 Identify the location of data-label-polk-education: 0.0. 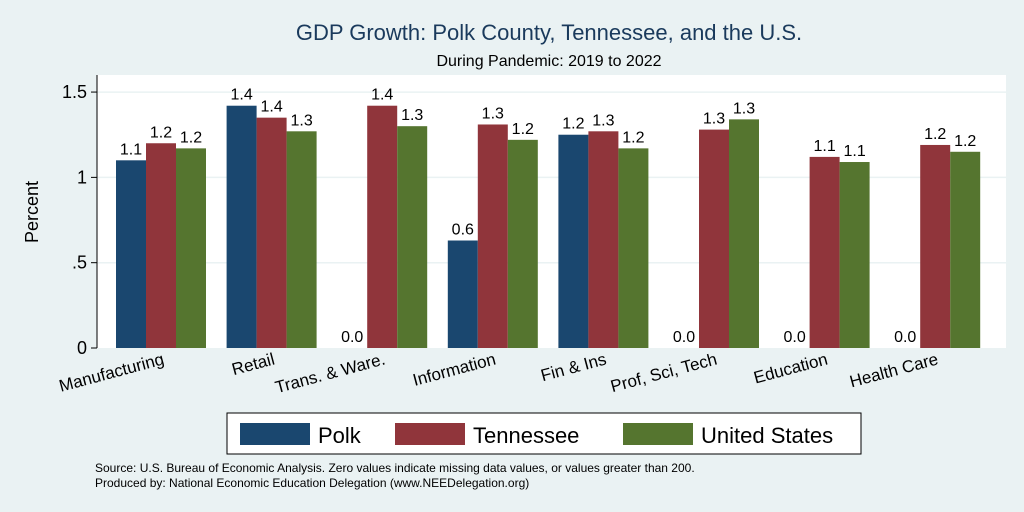
(794, 337).